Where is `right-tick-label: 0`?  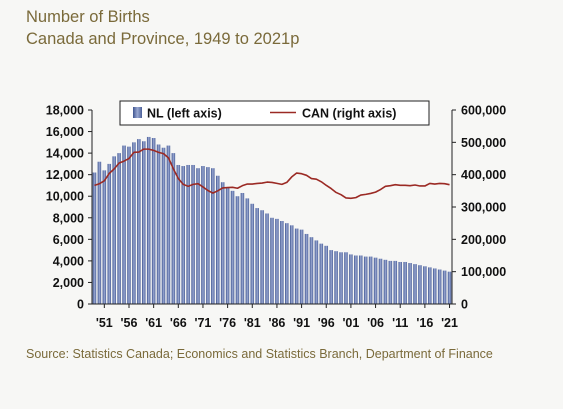 right-tick-label: 0 is located at coordinates (464, 305).